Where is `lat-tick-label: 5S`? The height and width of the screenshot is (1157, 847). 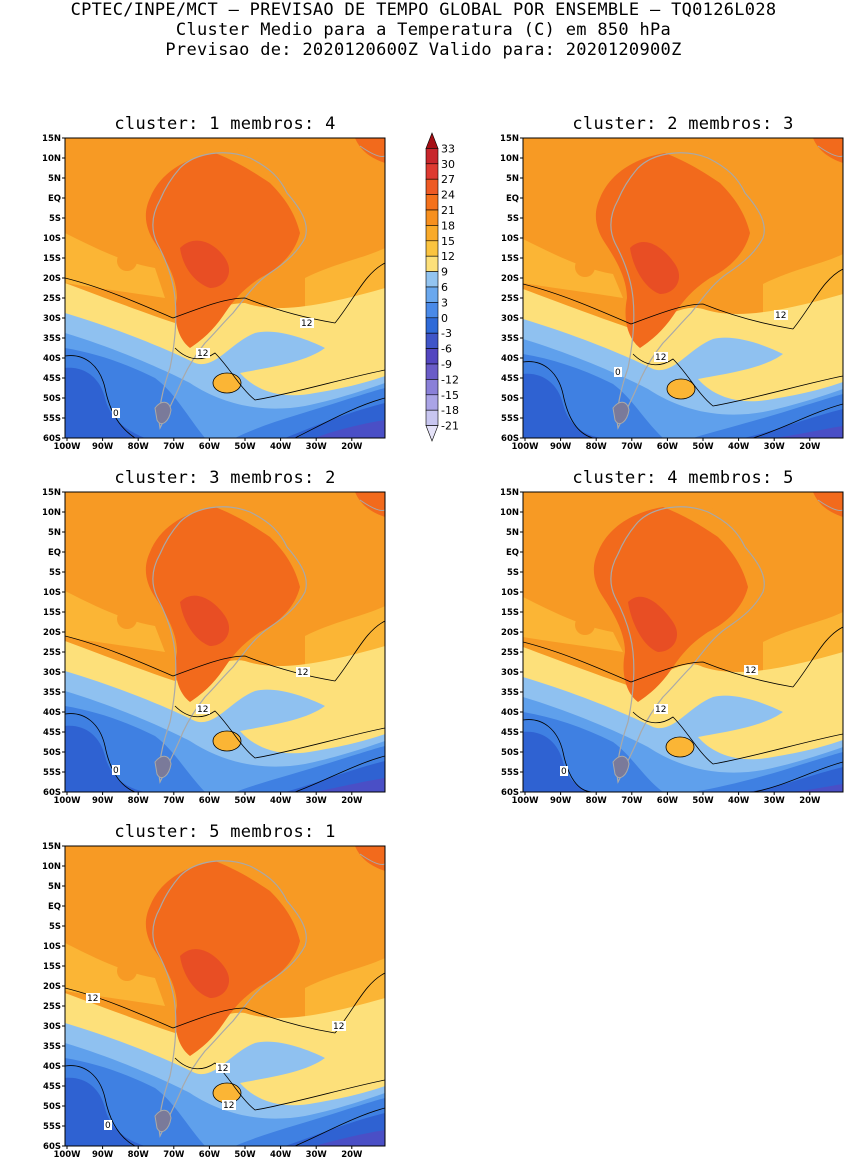
lat-tick-label: 5S is located at coordinates (55, 927).